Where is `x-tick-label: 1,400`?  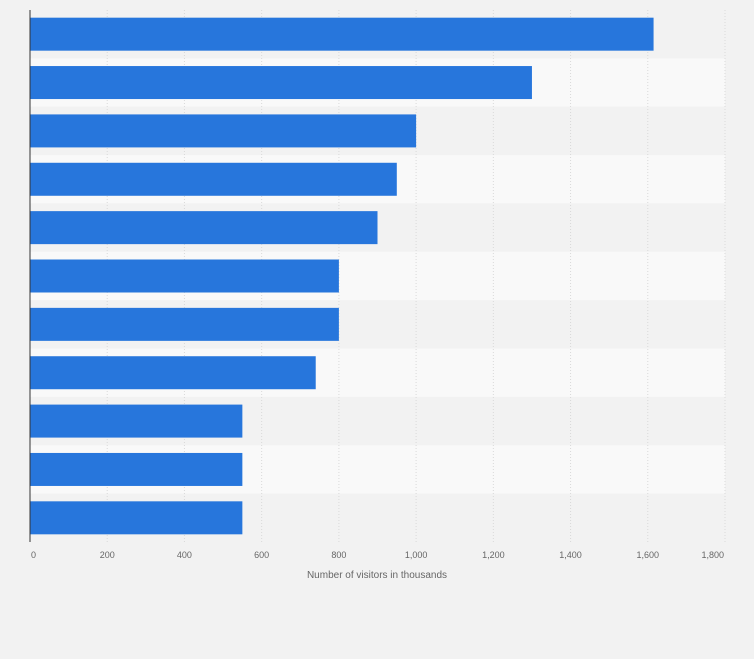
x-tick-label: 1,400 is located at coordinates (570, 555).